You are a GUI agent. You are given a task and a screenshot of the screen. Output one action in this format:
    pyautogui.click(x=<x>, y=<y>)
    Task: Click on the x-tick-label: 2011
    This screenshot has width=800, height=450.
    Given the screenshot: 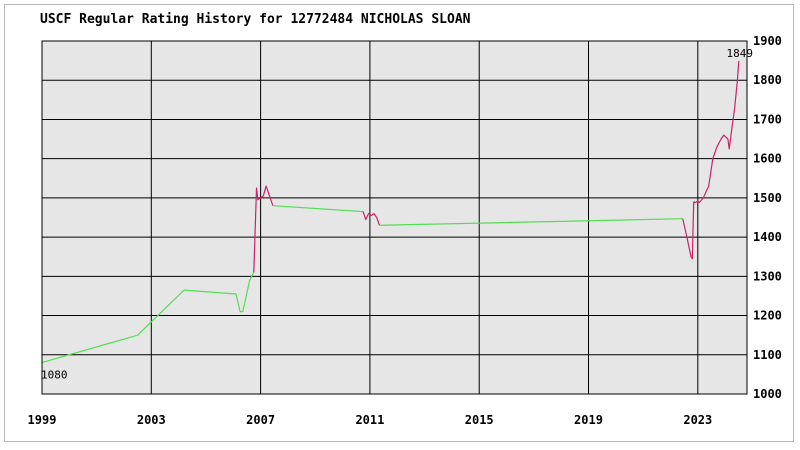 What is the action you would take?
    pyautogui.click(x=369, y=420)
    